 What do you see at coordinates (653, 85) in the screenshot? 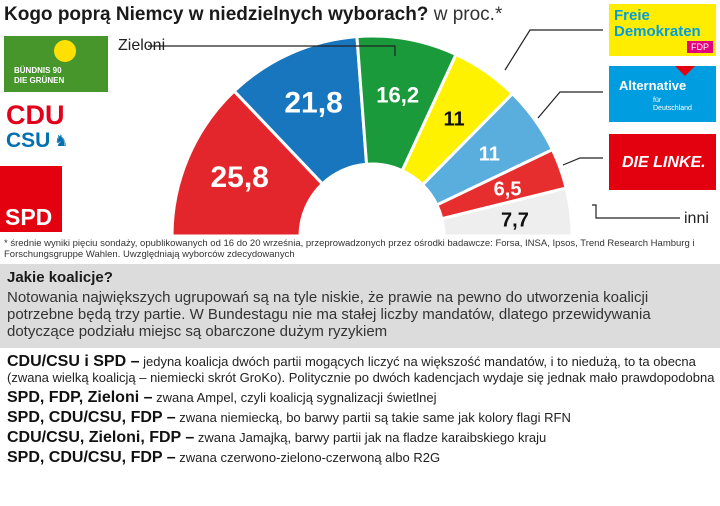
I see `afd-logo-line1: Alternative` at bounding box center [653, 85].